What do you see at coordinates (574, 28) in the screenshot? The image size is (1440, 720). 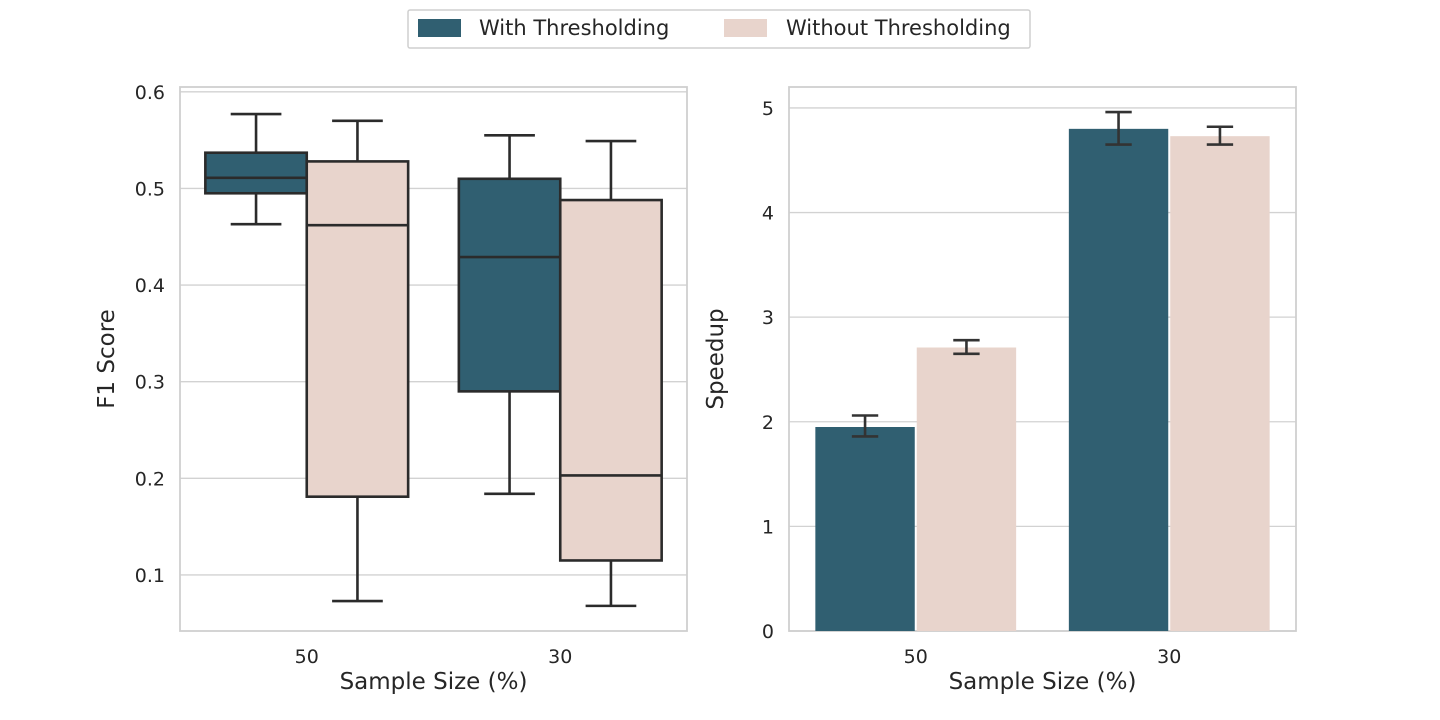 I see `legend-label-with-thresholding: With Thresholding` at bounding box center [574, 28].